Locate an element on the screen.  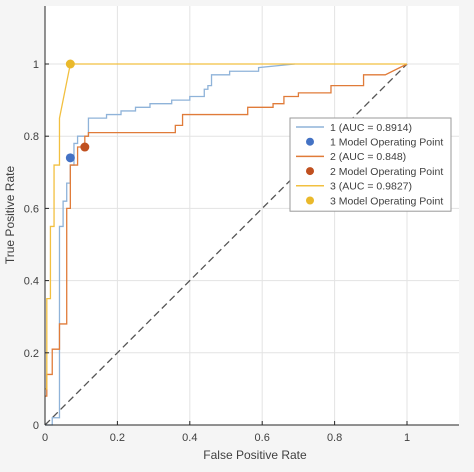
y-tick-label: 0.4 is located at coordinates (31, 282).